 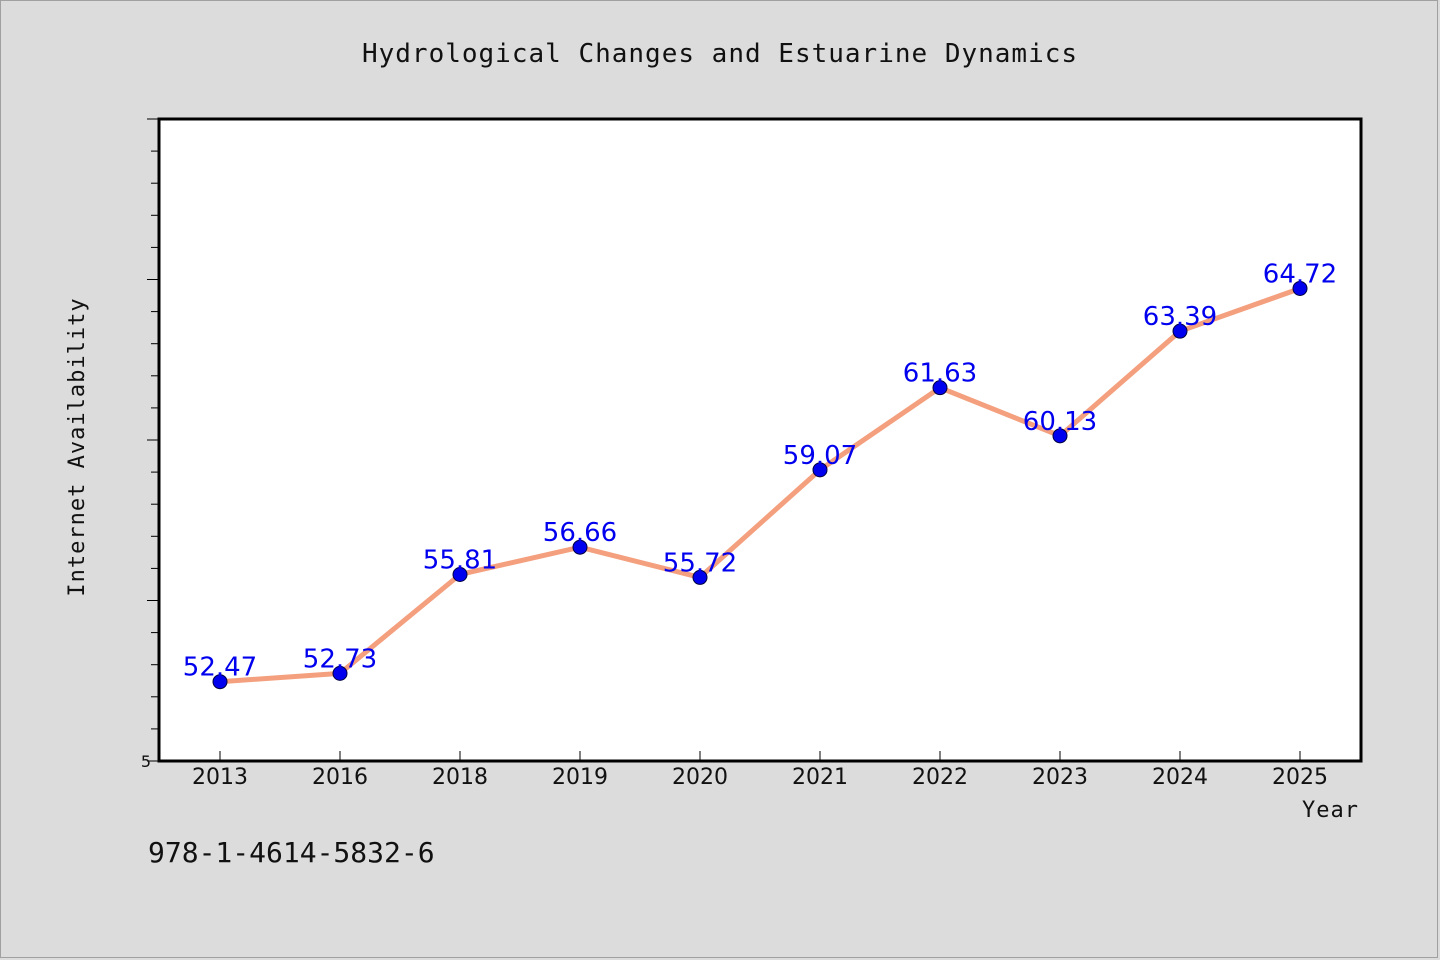 I want to click on x-tick-label: 2021, so click(x=820, y=777).